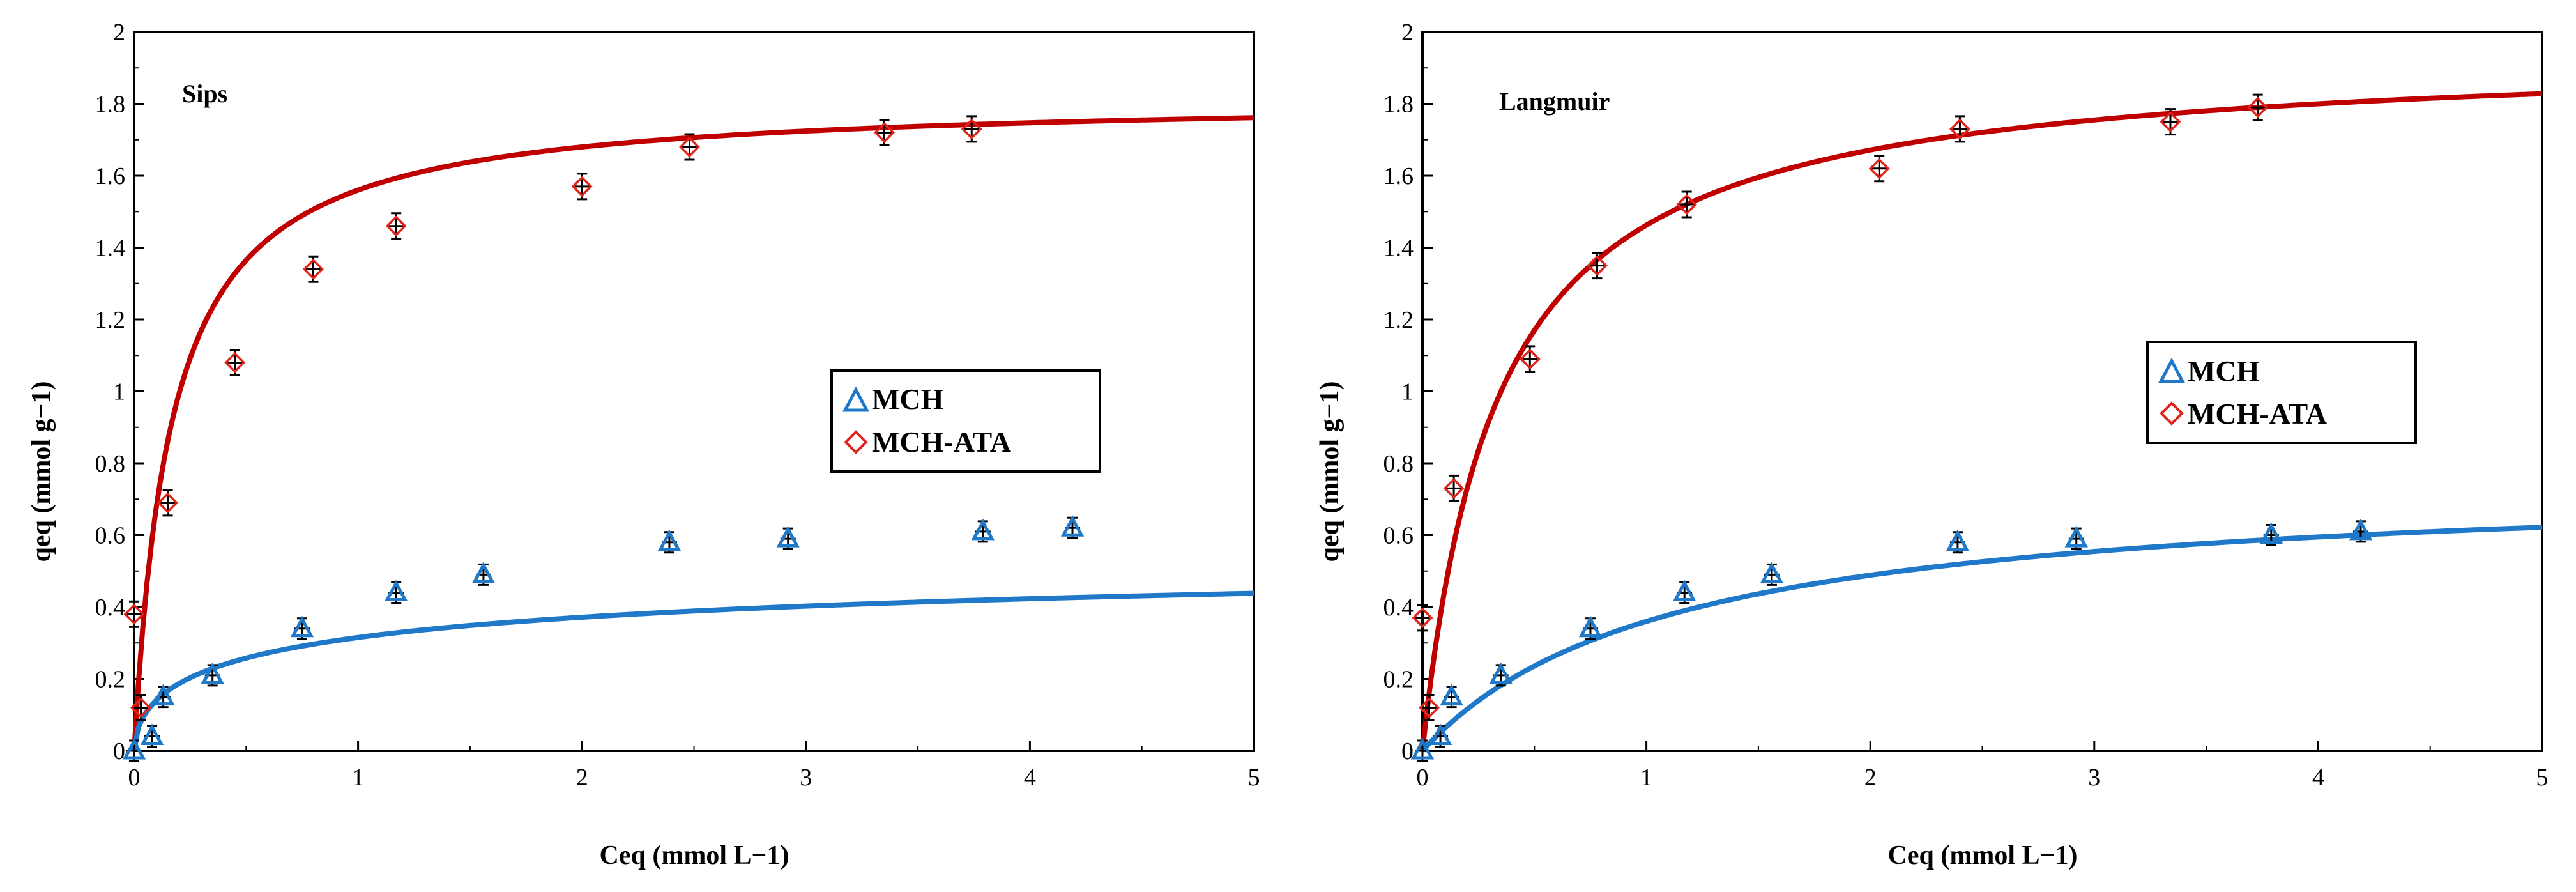 This screenshot has height=892, width=2576. Describe the element at coordinates (204, 94) in the screenshot. I see `model-label: Sips` at that location.